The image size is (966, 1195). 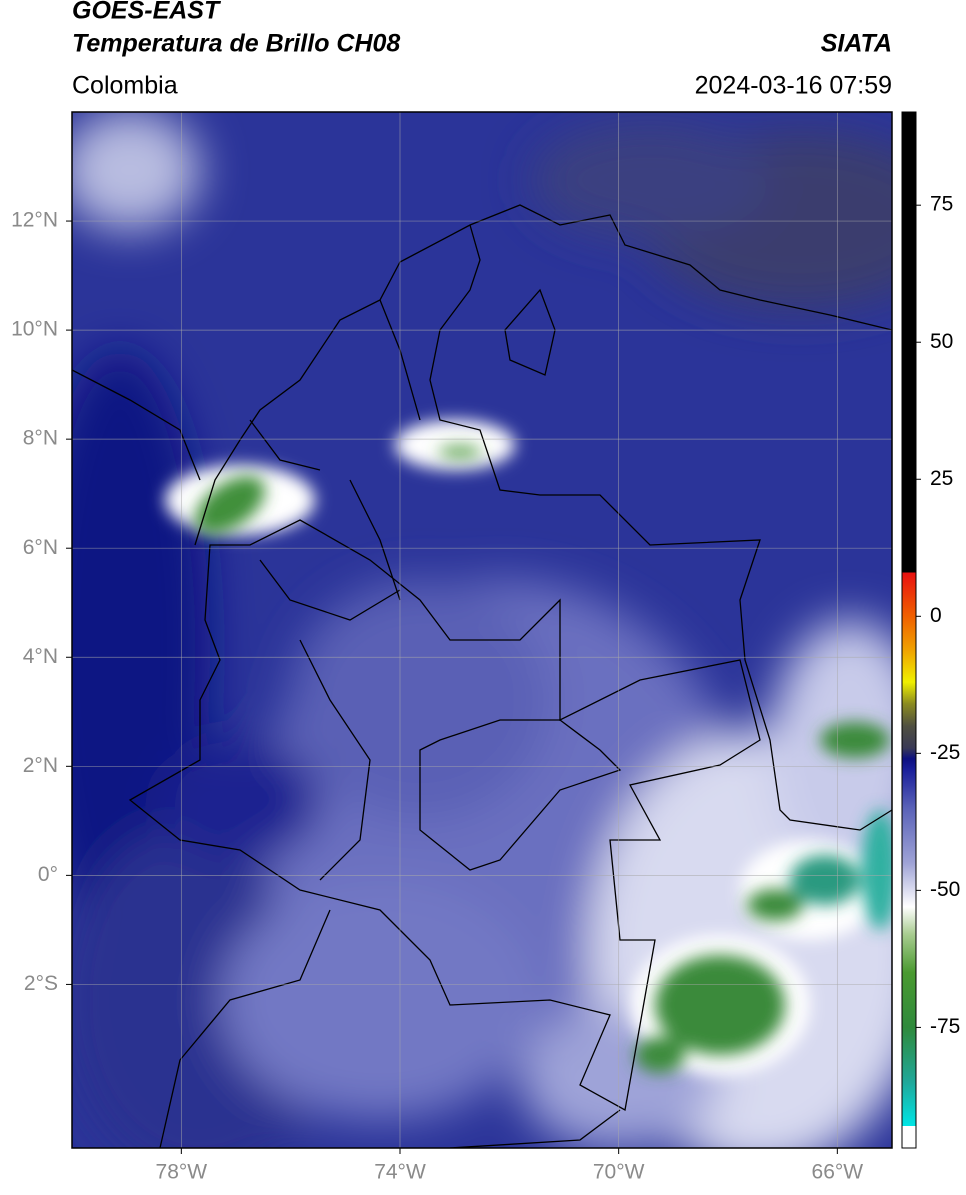 What do you see at coordinates (856, 44) in the screenshot?
I see `agency: SIATA` at bounding box center [856, 44].